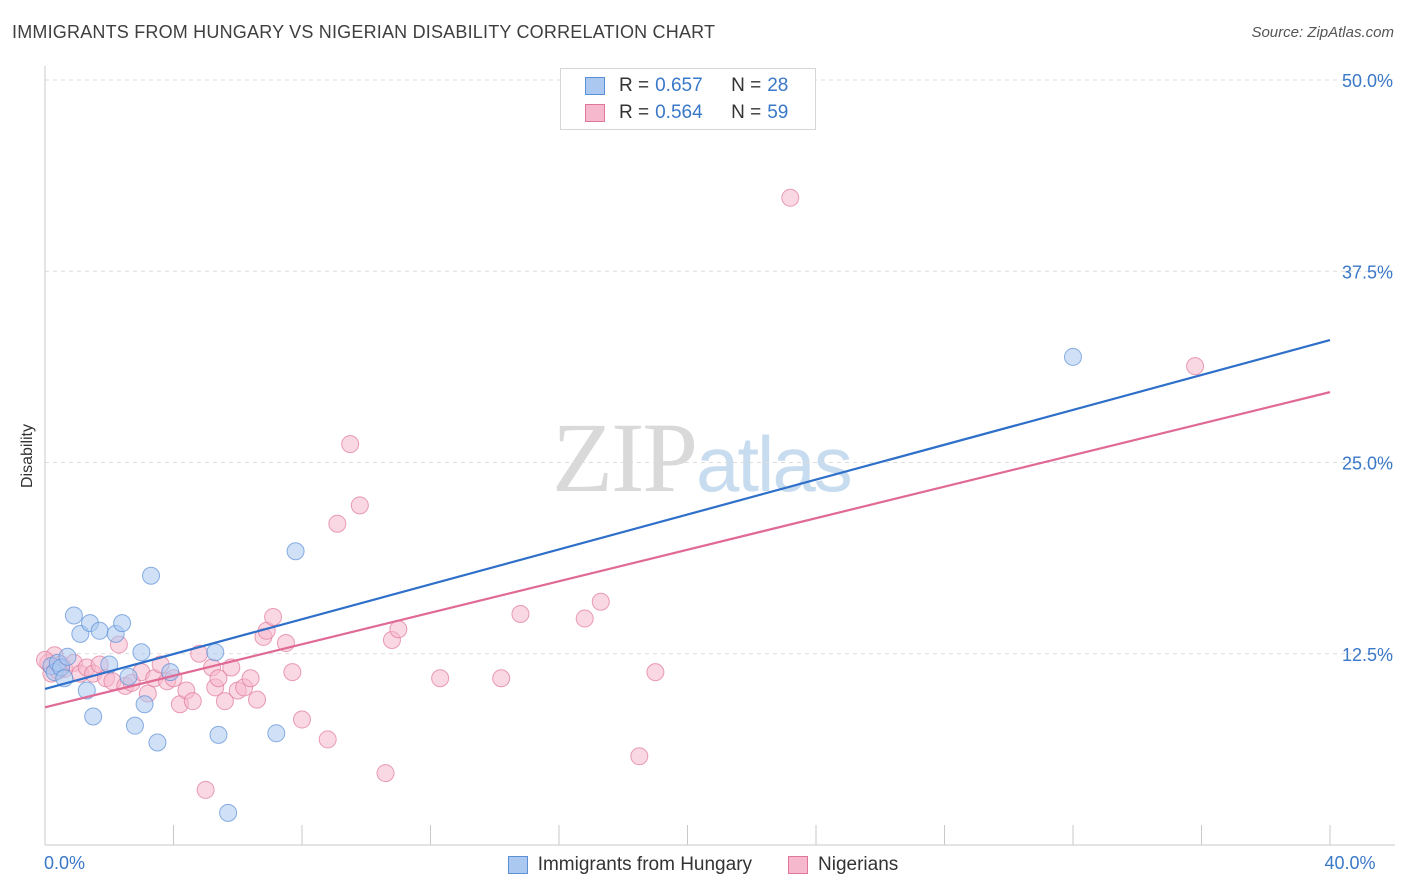 The image size is (1406, 892). Describe the element at coordinates (1349, 863) in the screenshot. I see `x-tick-label: 40.0%` at that location.